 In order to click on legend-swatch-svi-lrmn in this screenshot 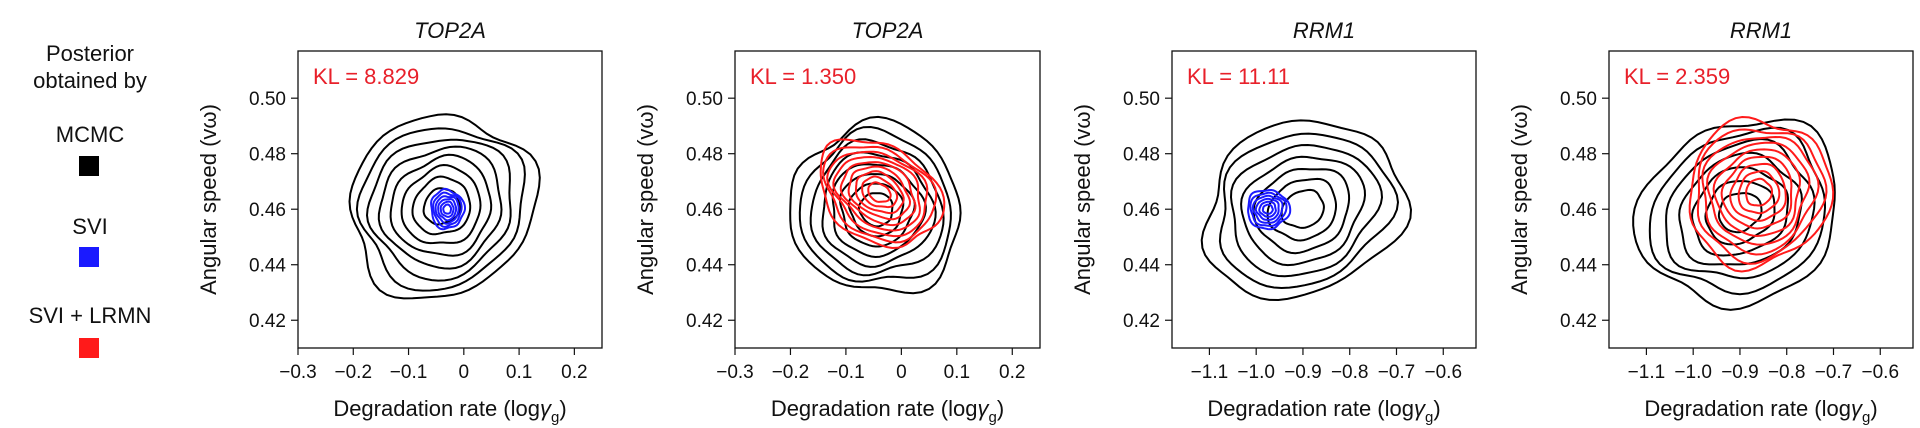, I will do `click(89, 348)`.